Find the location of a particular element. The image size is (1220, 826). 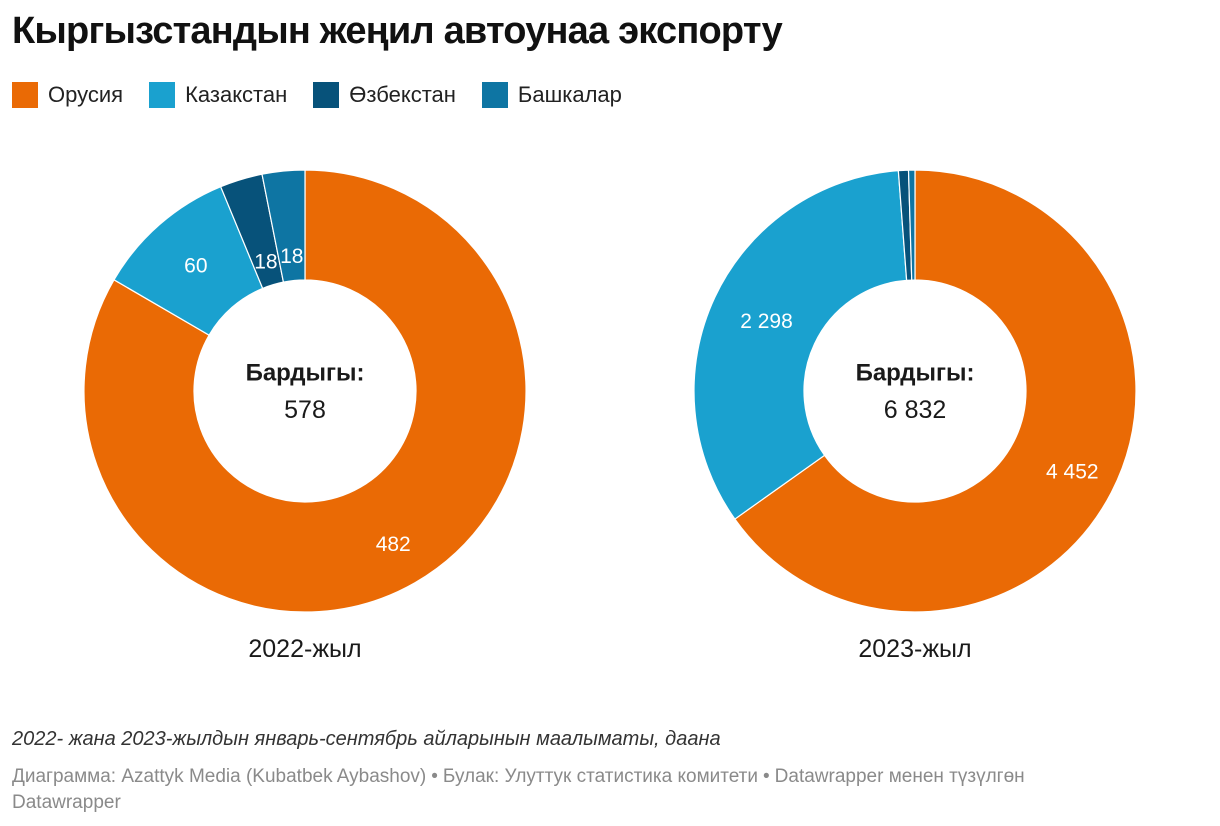

donut-total-value: 578 is located at coordinates (305, 410).